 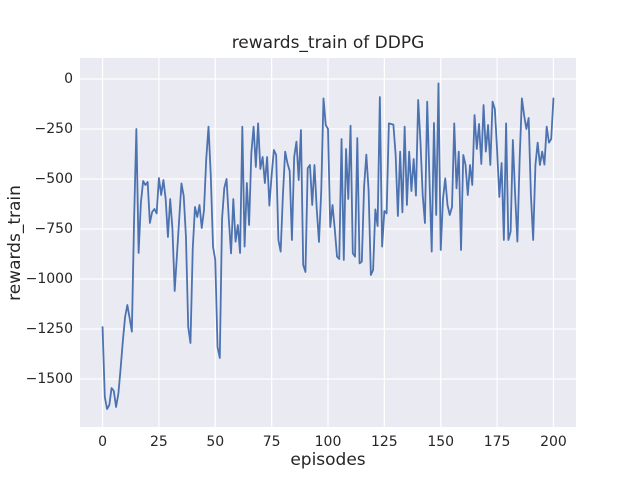 I want to click on x-tick-label: 150, so click(x=441, y=442).